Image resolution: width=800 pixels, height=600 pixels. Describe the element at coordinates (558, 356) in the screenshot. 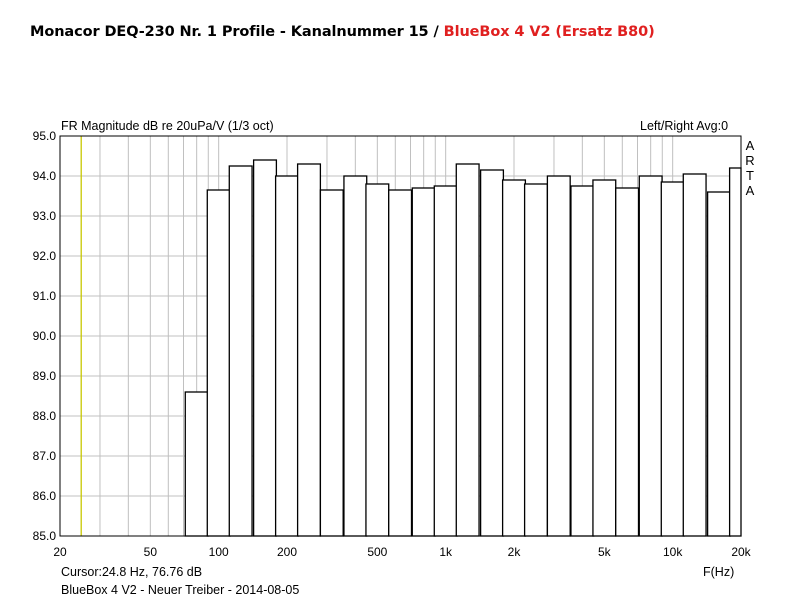

I see `bar-3.15k` at that location.